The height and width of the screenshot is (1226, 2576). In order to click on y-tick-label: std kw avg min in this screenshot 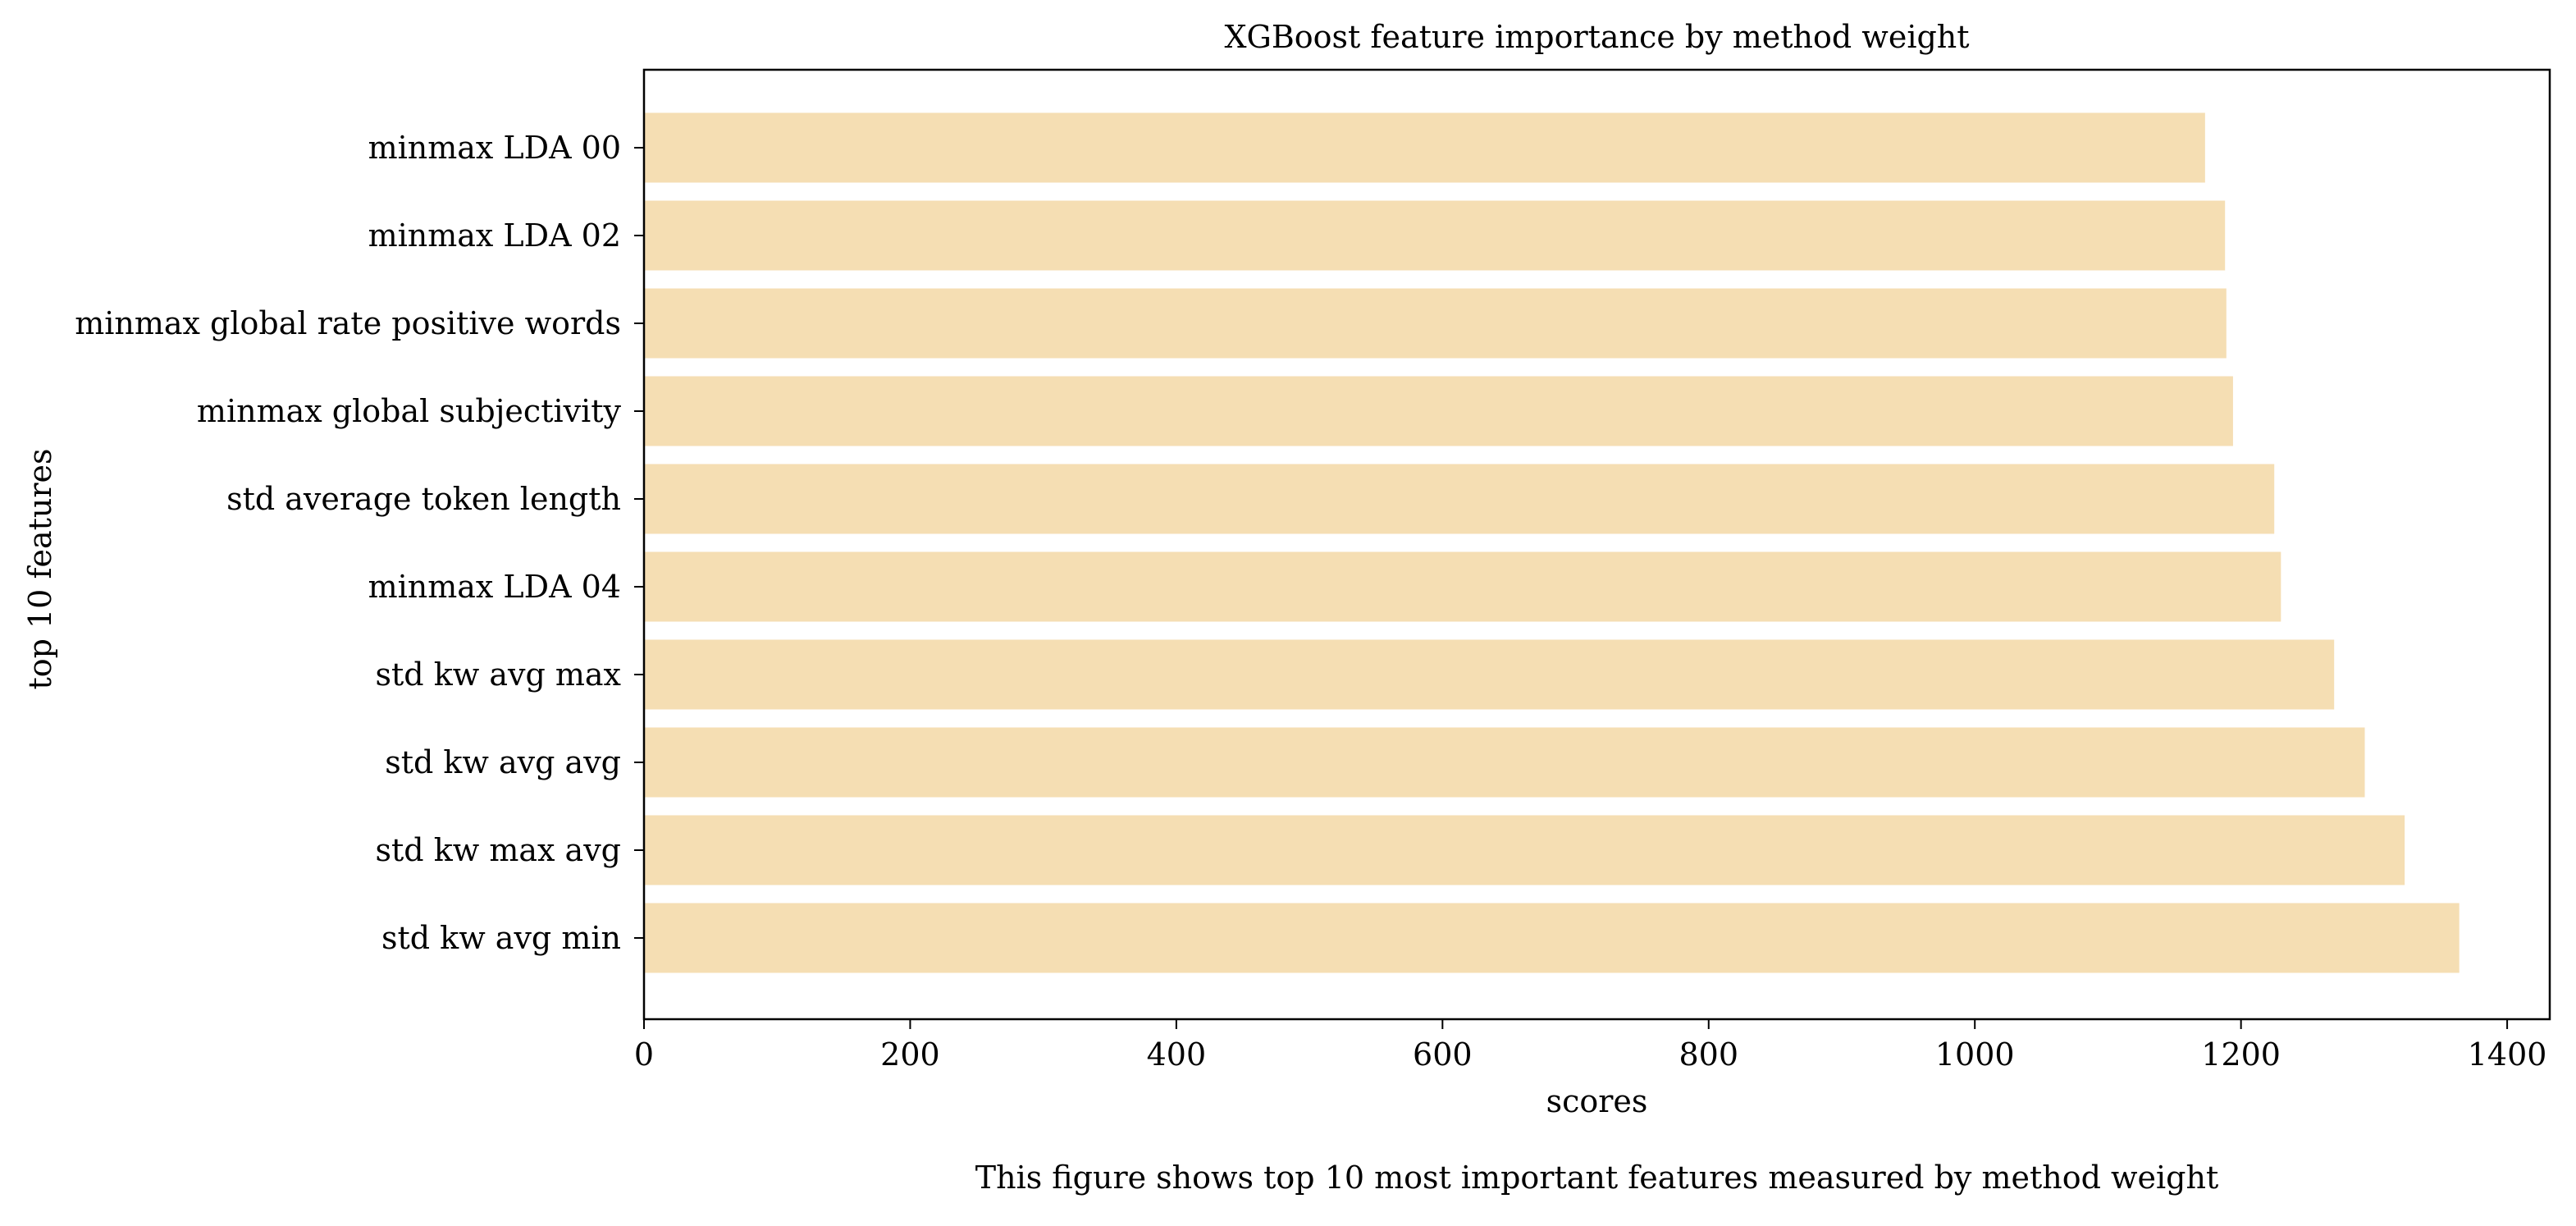, I will do `click(501, 938)`.